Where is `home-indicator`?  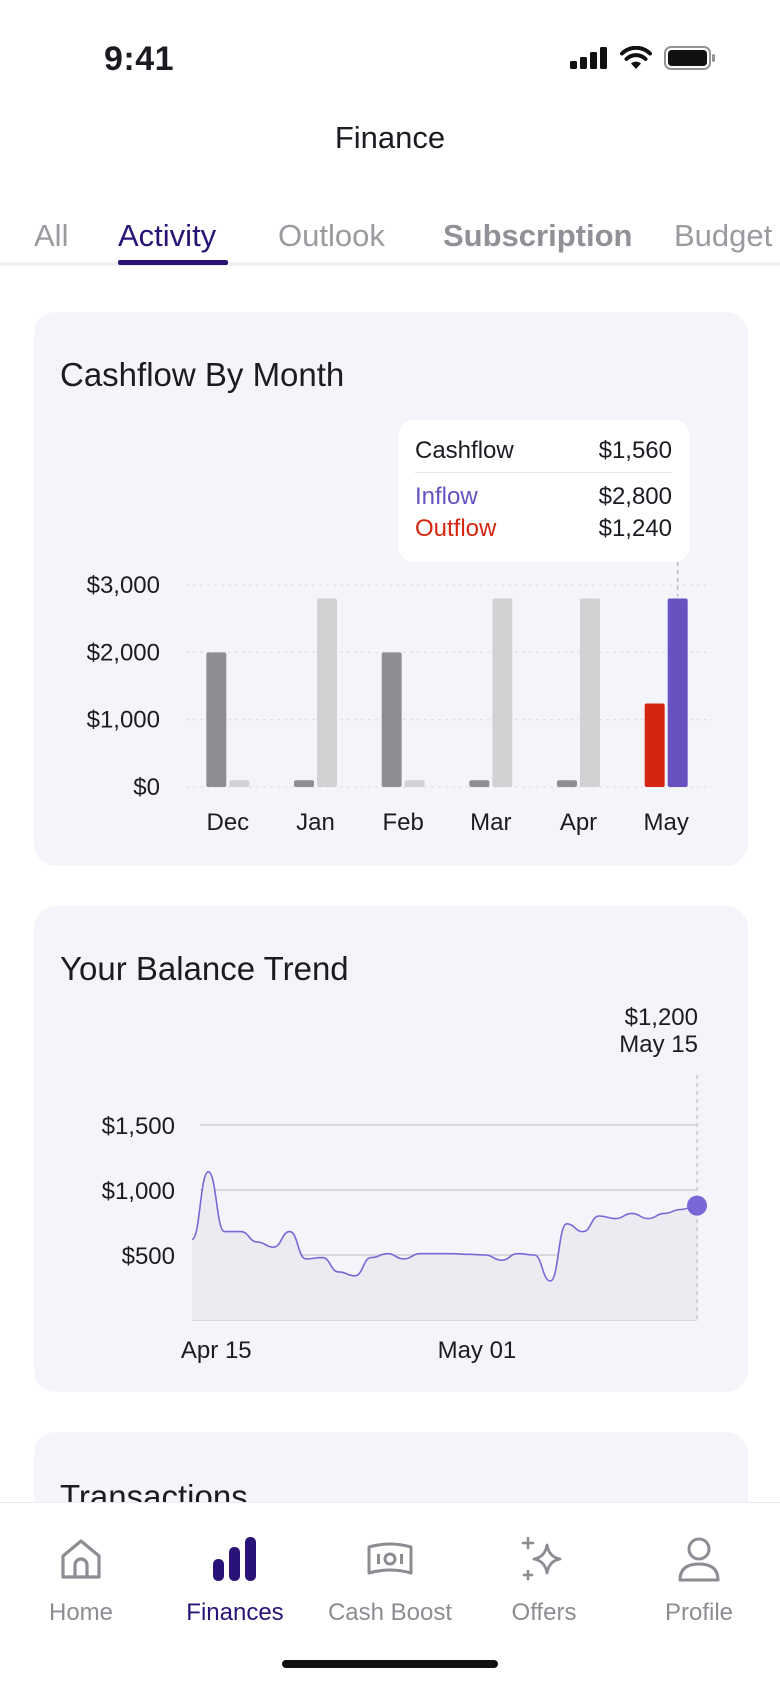
home-indicator is located at coordinates (390, 1664).